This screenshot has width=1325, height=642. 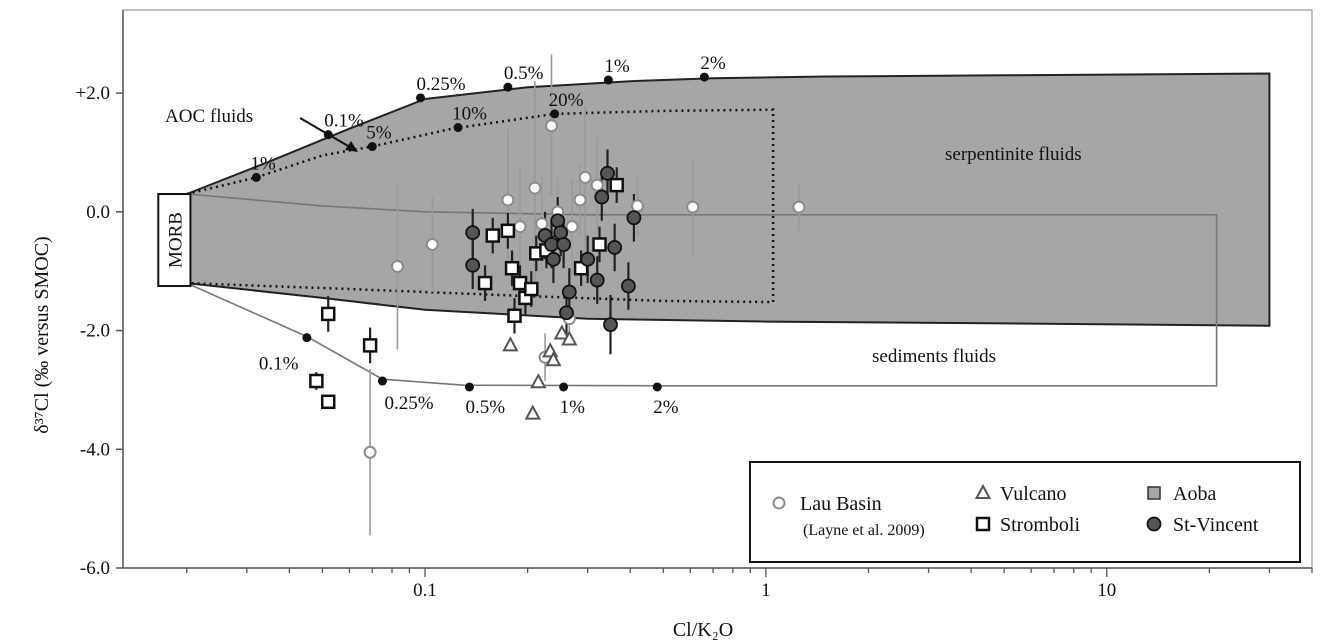 What do you see at coordinates (1106, 590) in the screenshot?
I see `x-tick-label: 10` at bounding box center [1106, 590].